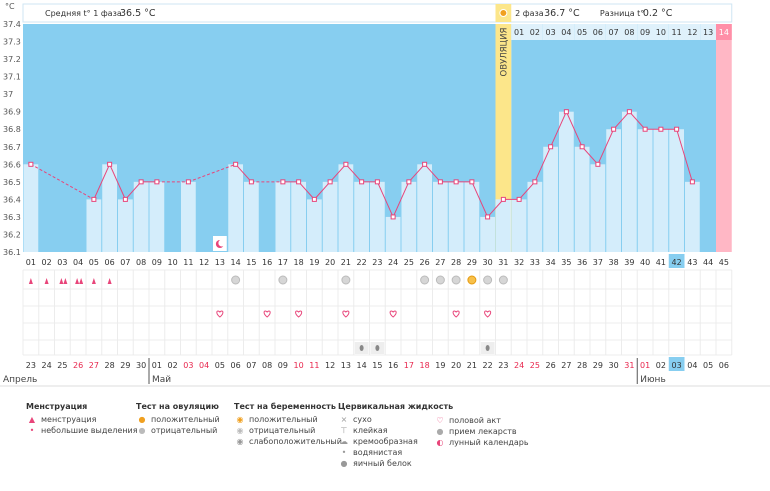 This screenshot has width=770, height=491. Describe the element at coordinates (267, 262) in the screenshot. I see `cycle-day-label: 16` at that location.